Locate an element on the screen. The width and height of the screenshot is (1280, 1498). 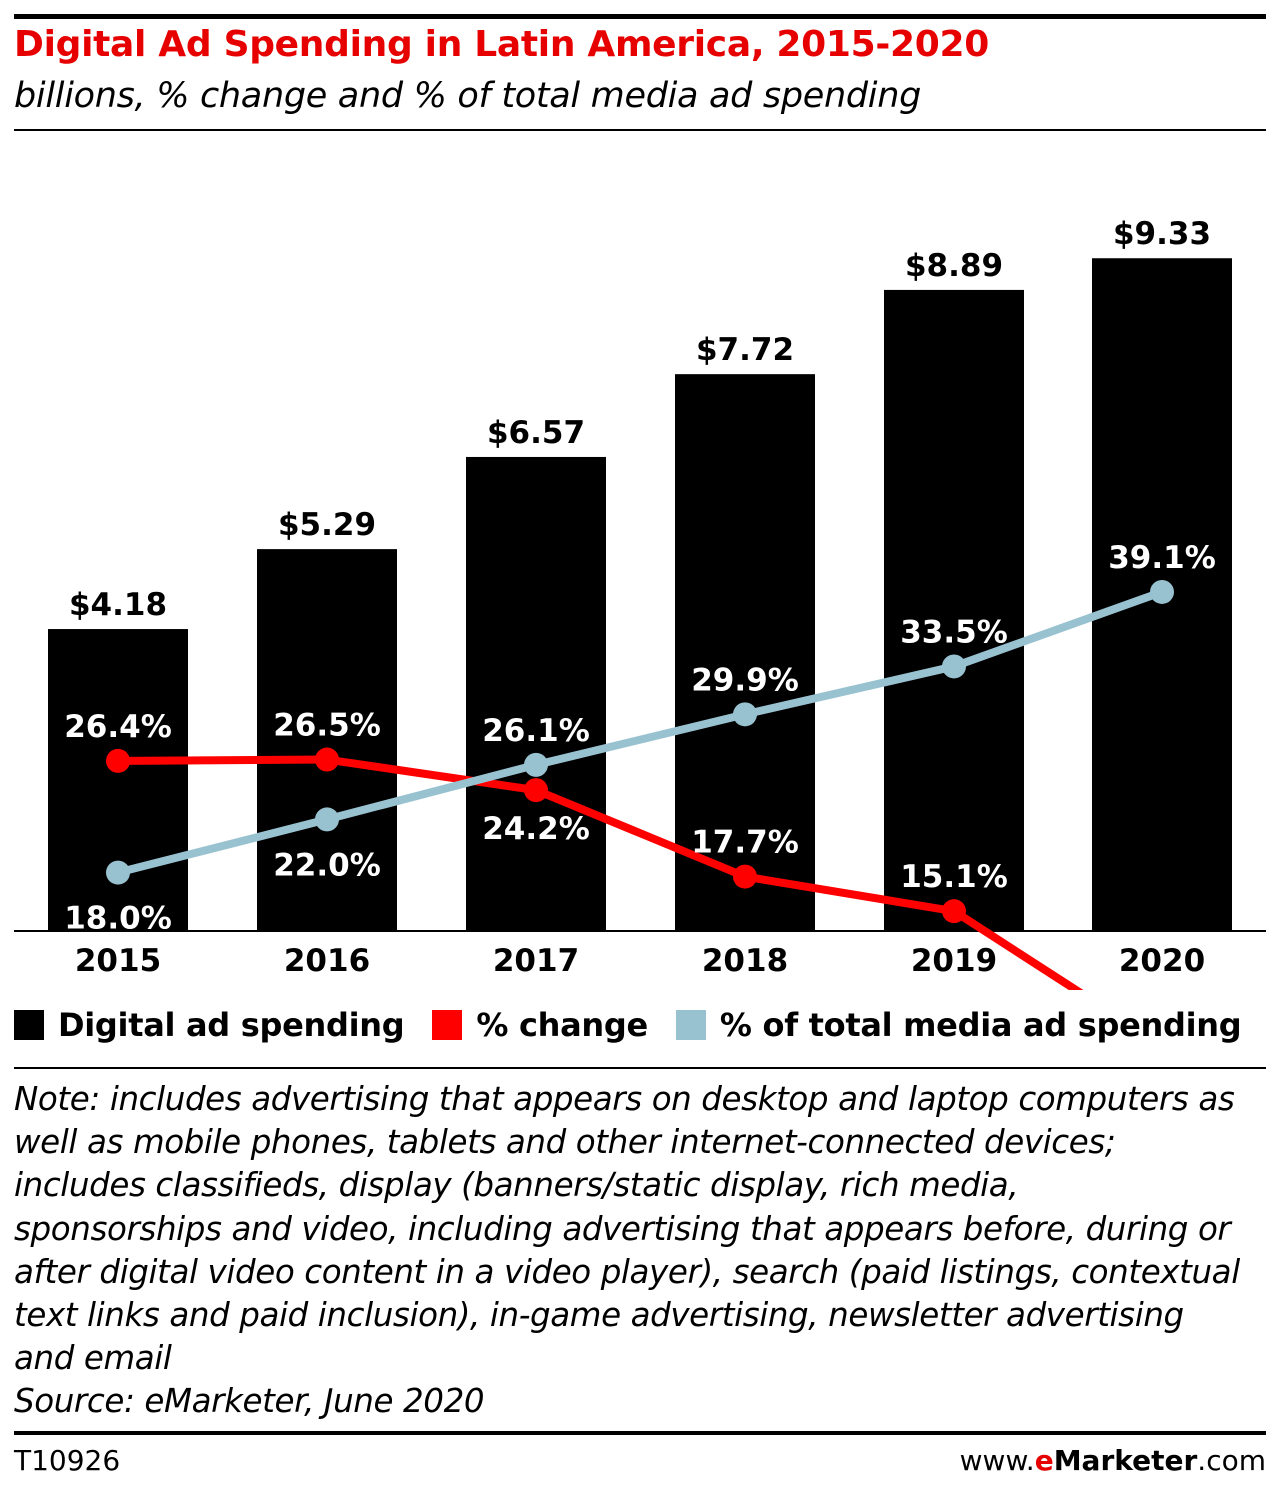
percent-of-total-label: 29.9% is located at coordinates (745, 680).